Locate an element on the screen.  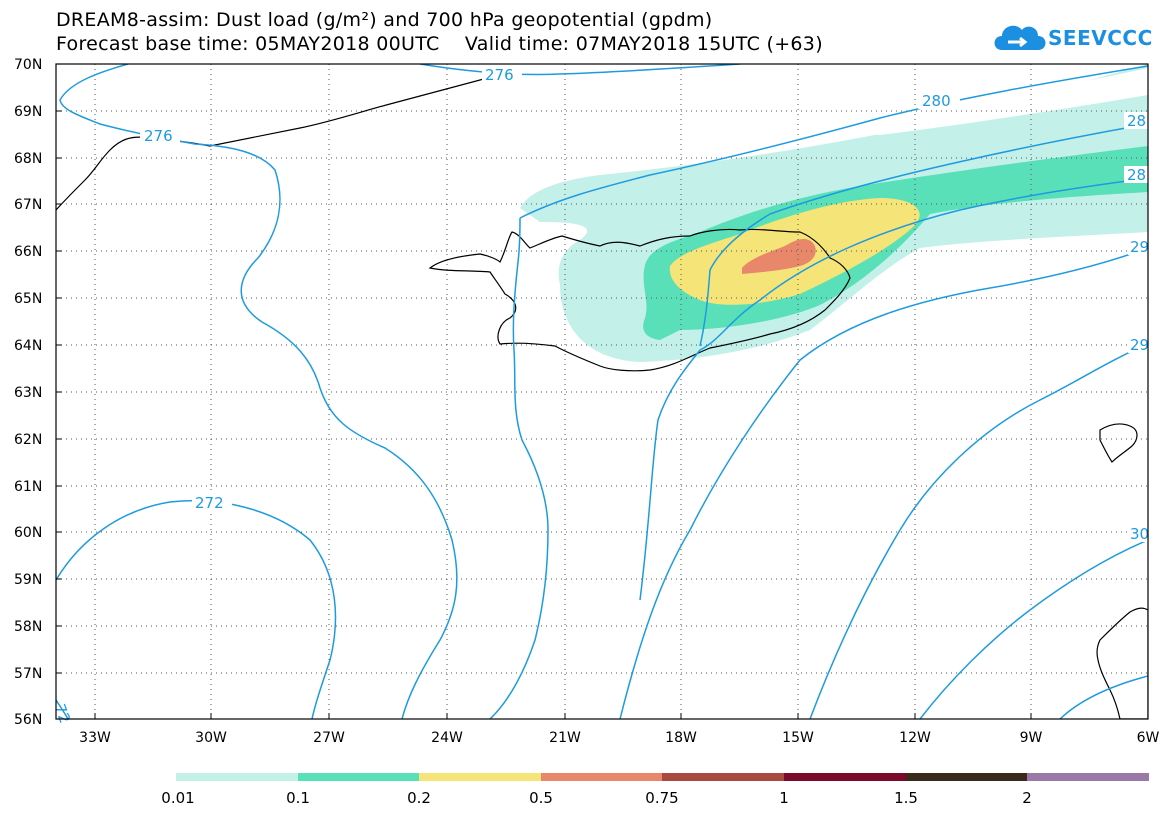
lat-label: 70N is located at coordinates (28, 65).